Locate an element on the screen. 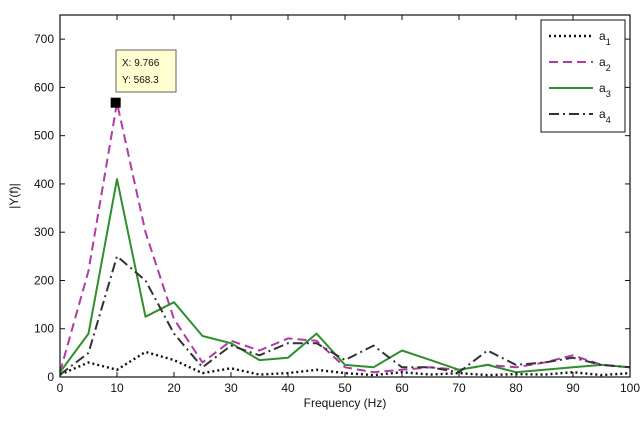 The image size is (641, 423). datatip-box is located at coordinates (146, 71).